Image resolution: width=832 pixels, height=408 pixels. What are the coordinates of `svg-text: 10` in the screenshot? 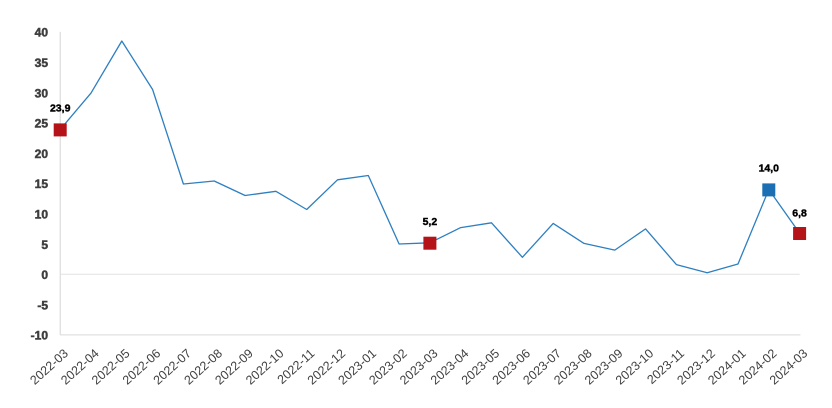 It's located at (42, 215).